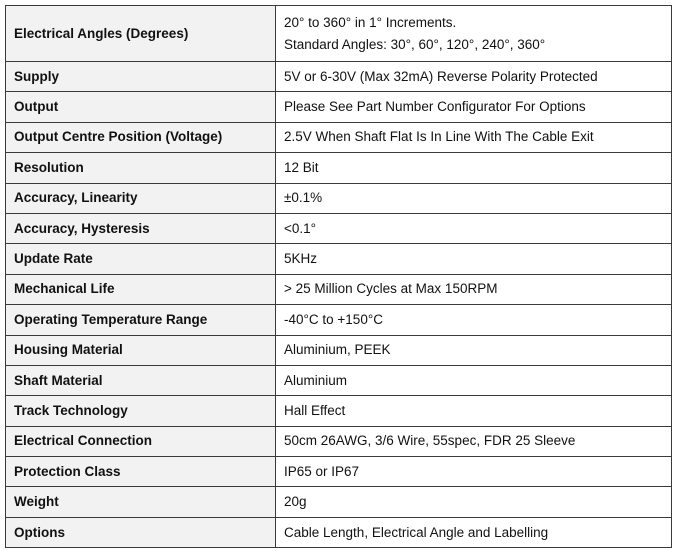 The height and width of the screenshot is (551, 679). I want to click on spec-value: ±0.1%, so click(303, 198).